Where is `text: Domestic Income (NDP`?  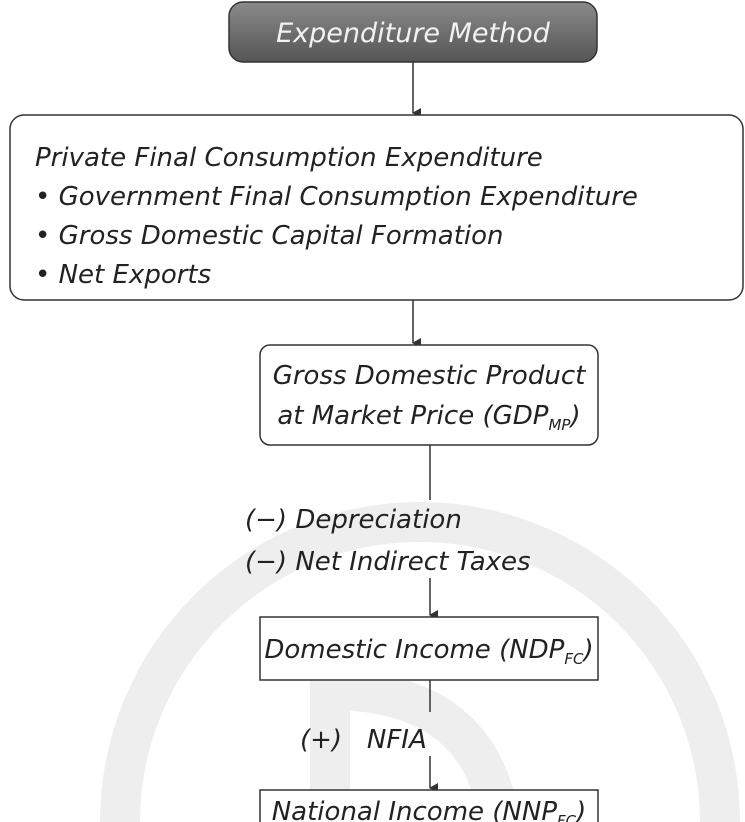 text: Domestic Income (NDP is located at coordinates (414, 650).